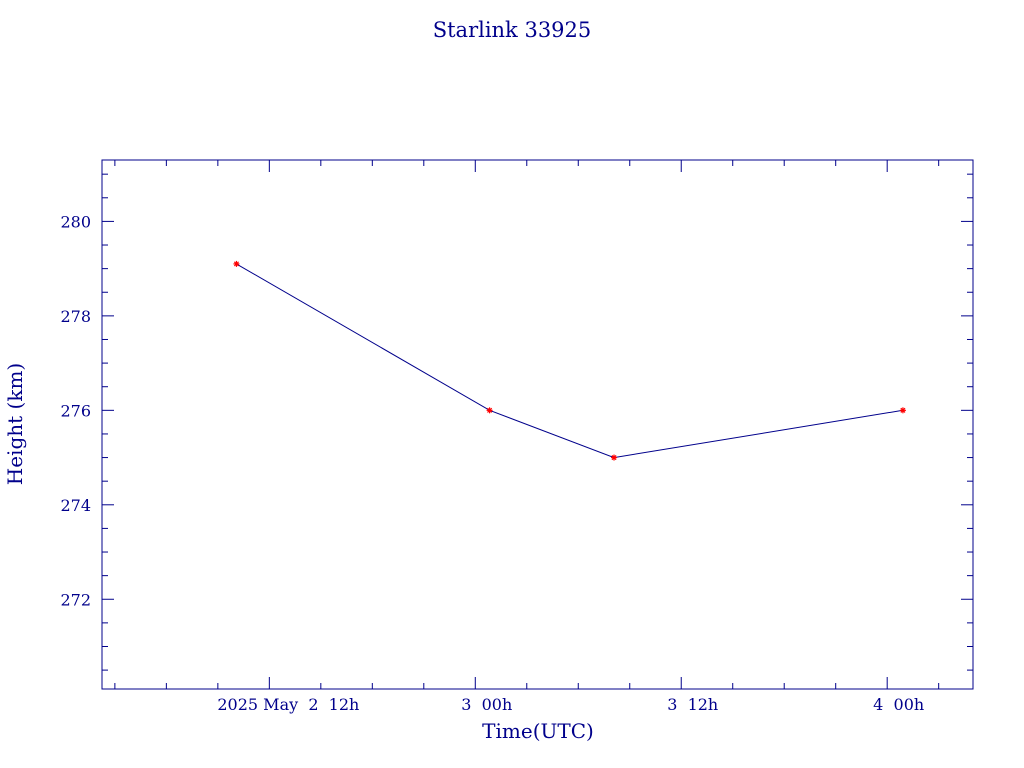  What do you see at coordinates (512, 30) in the screenshot?
I see `chart-title: Starlink 33925` at bounding box center [512, 30].